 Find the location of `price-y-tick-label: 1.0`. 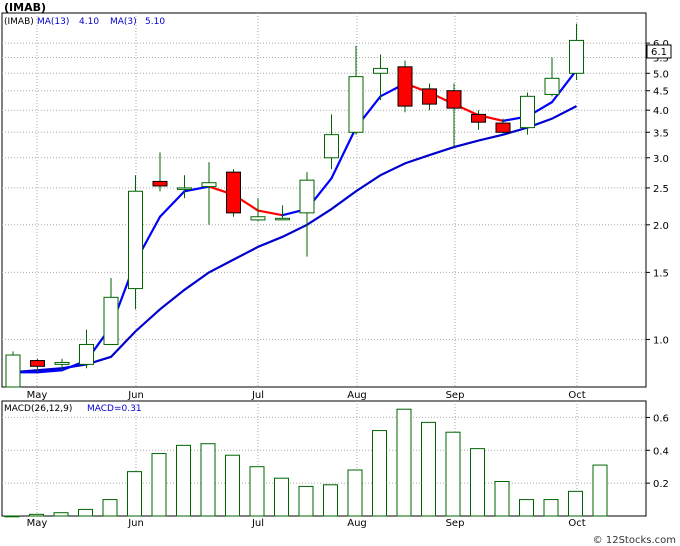

price-y-tick-label: 1.0 is located at coordinates (661, 340).